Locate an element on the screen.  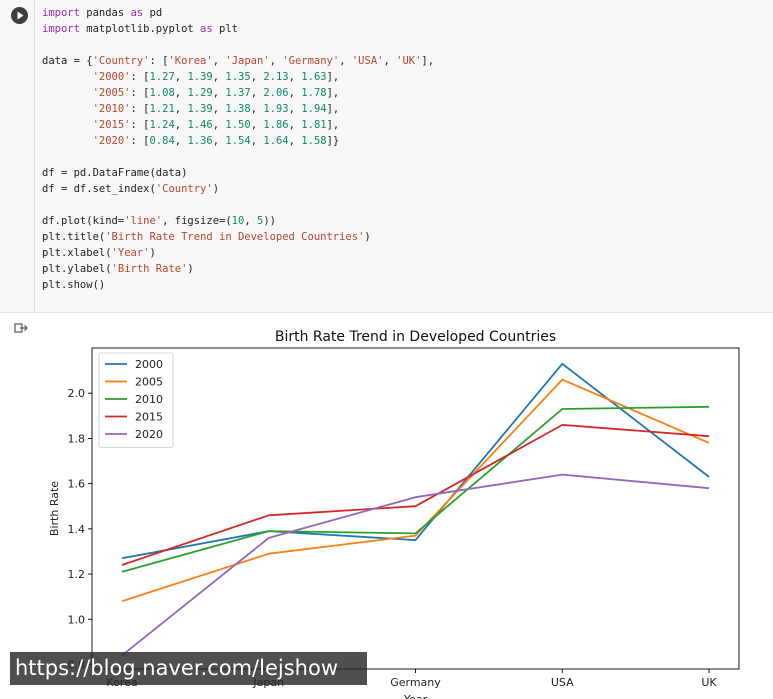
legend-label: 2000 is located at coordinates (149, 364).